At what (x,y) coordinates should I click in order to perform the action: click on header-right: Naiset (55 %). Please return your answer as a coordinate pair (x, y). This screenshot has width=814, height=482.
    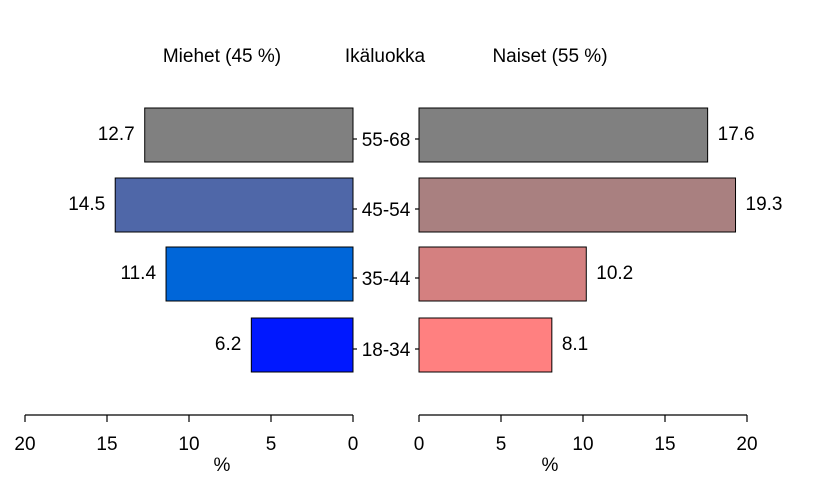
    Looking at the image, I should click on (549, 56).